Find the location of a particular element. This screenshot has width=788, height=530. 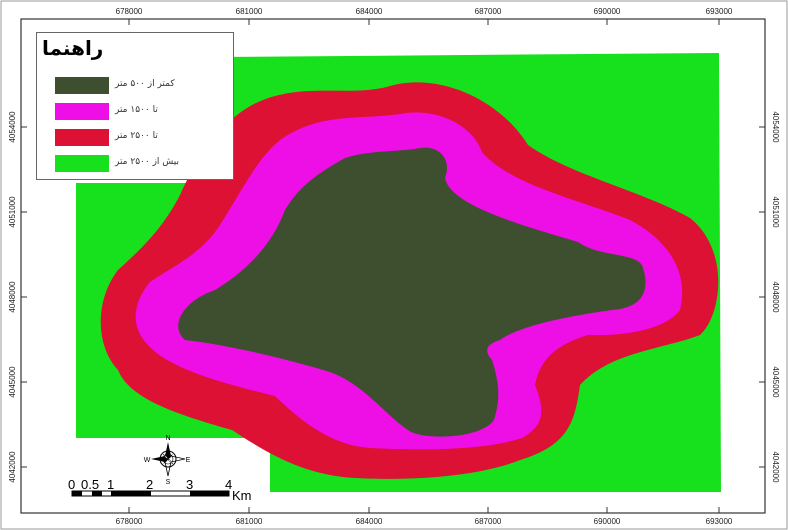

compass-w: W is located at coordinates (147, 460).